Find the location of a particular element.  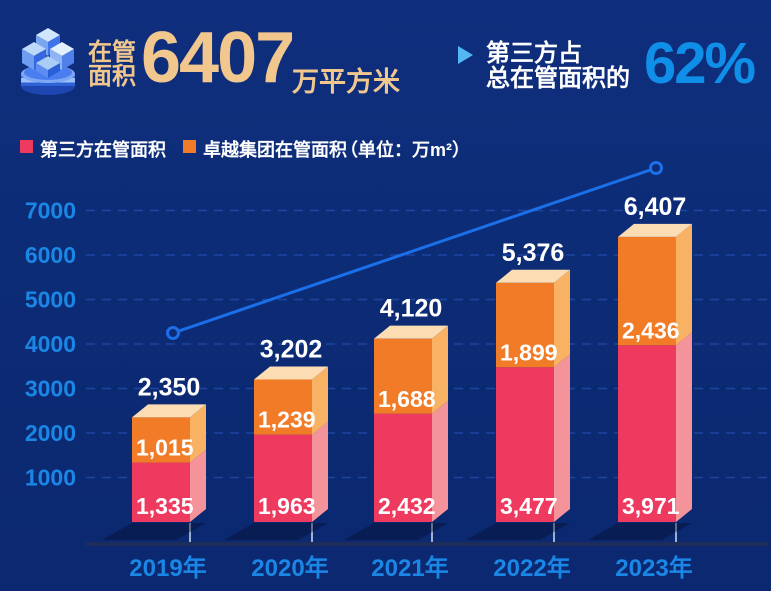

kpi-label: 在管 面积 is located at coordinates (112, 65).